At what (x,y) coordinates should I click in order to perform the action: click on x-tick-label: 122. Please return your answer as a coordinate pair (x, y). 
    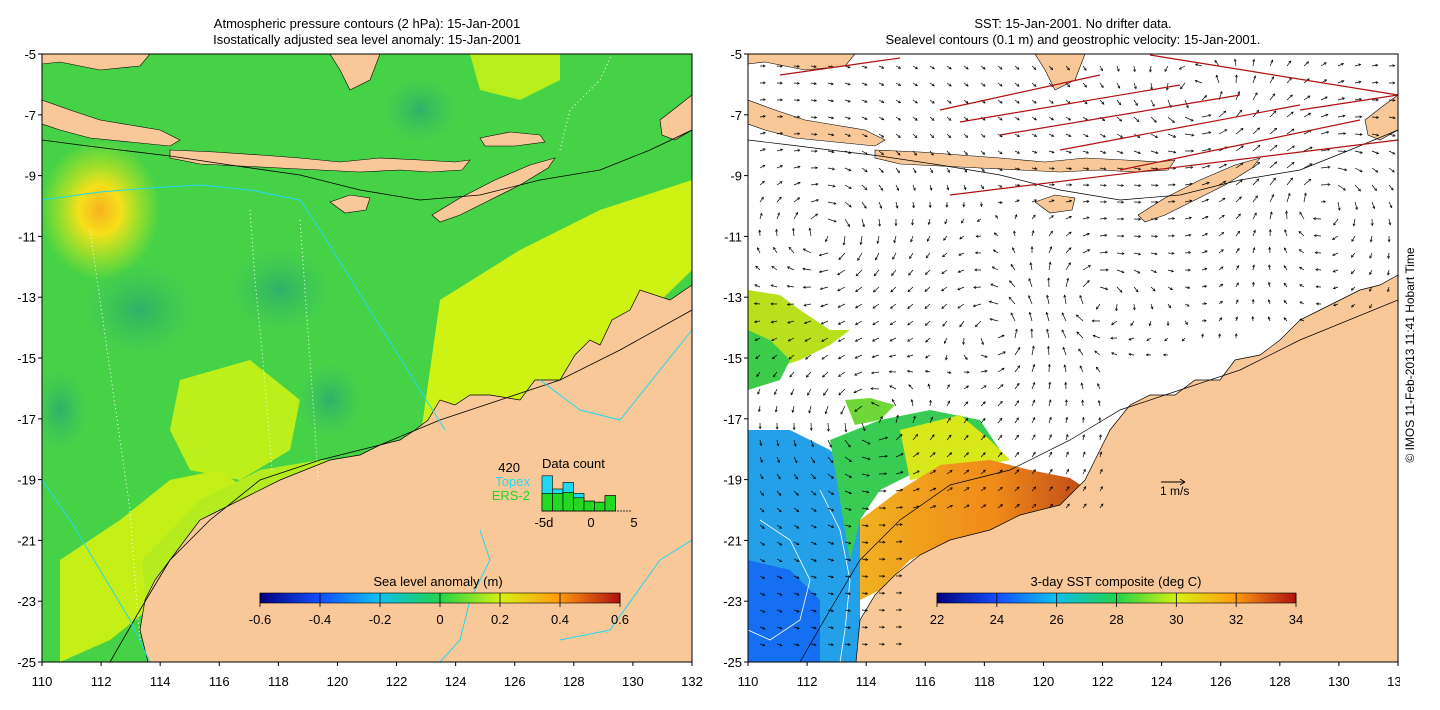
    Looking at the image, I should click on (1103, 681).